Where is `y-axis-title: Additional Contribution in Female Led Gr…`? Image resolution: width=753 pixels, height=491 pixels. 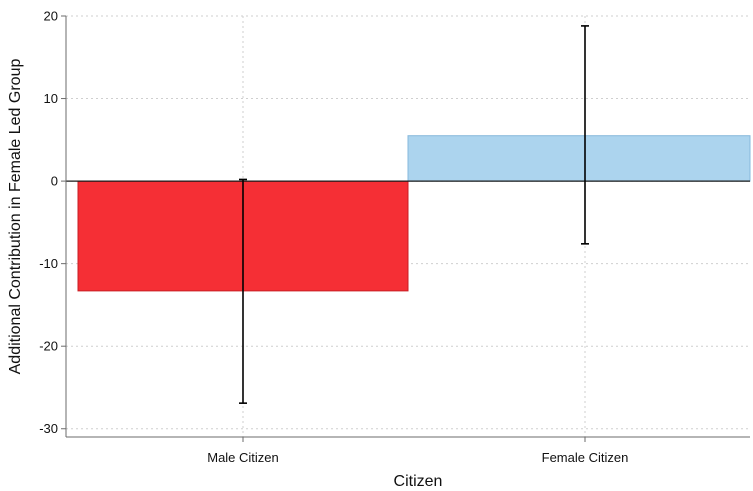
y-axis-title: Additional Contribution in Female Led Gr… is located at coordinates (15, 217).